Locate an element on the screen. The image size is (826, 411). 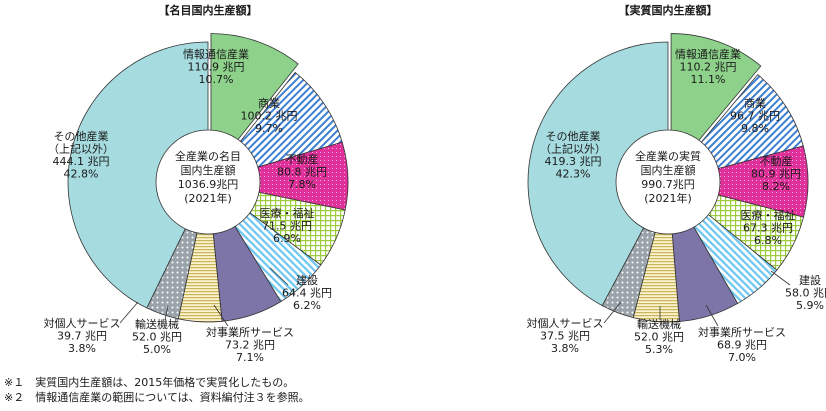
chart1-personal-services-value: 39.7 兆円 is located at coordinates (82, 336).